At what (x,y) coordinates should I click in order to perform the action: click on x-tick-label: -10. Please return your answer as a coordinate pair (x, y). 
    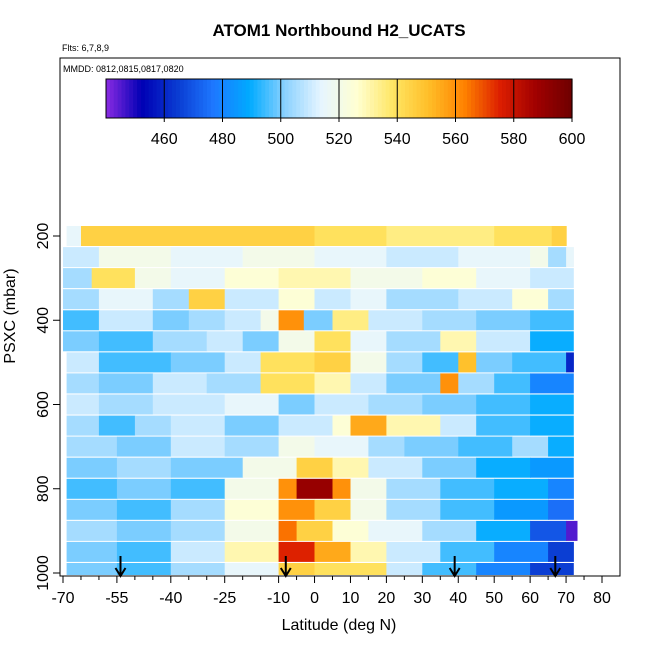
    Looking at the image, I should click on (278, 598).